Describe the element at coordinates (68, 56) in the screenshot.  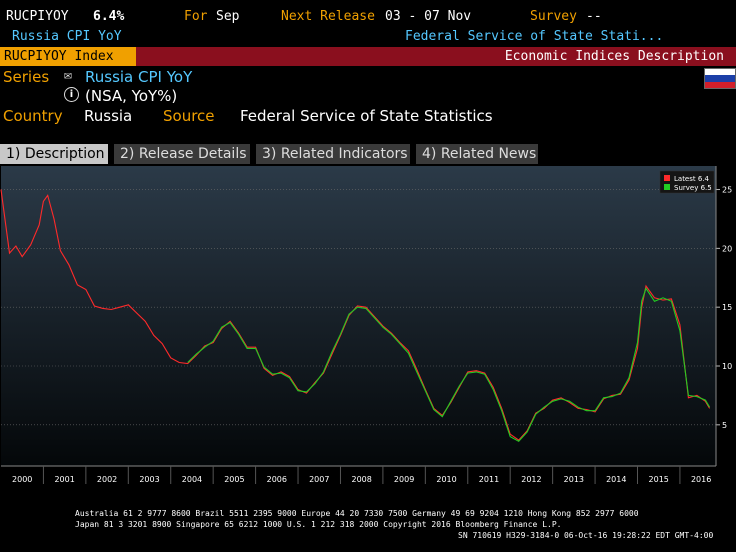
I see `security-label: RUCPIYOY Index` at that location.